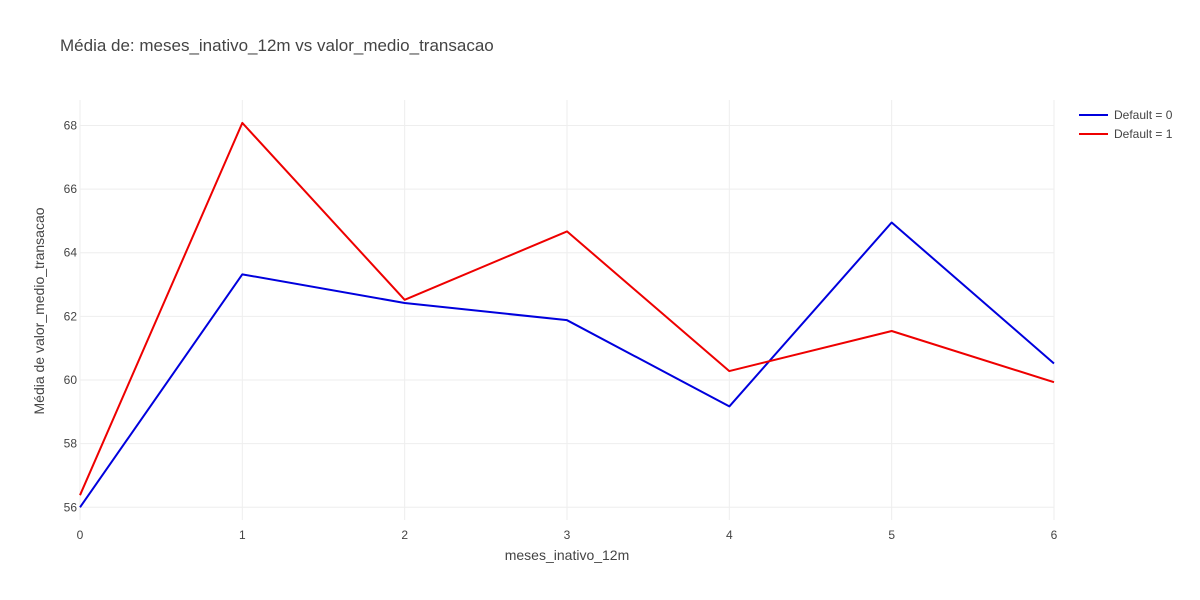 The width and height of the screenshot is (1200, 600). Describe the element at coordinates (71, 507) in the screenshot. I see `y-tick-label: 56` at that location.